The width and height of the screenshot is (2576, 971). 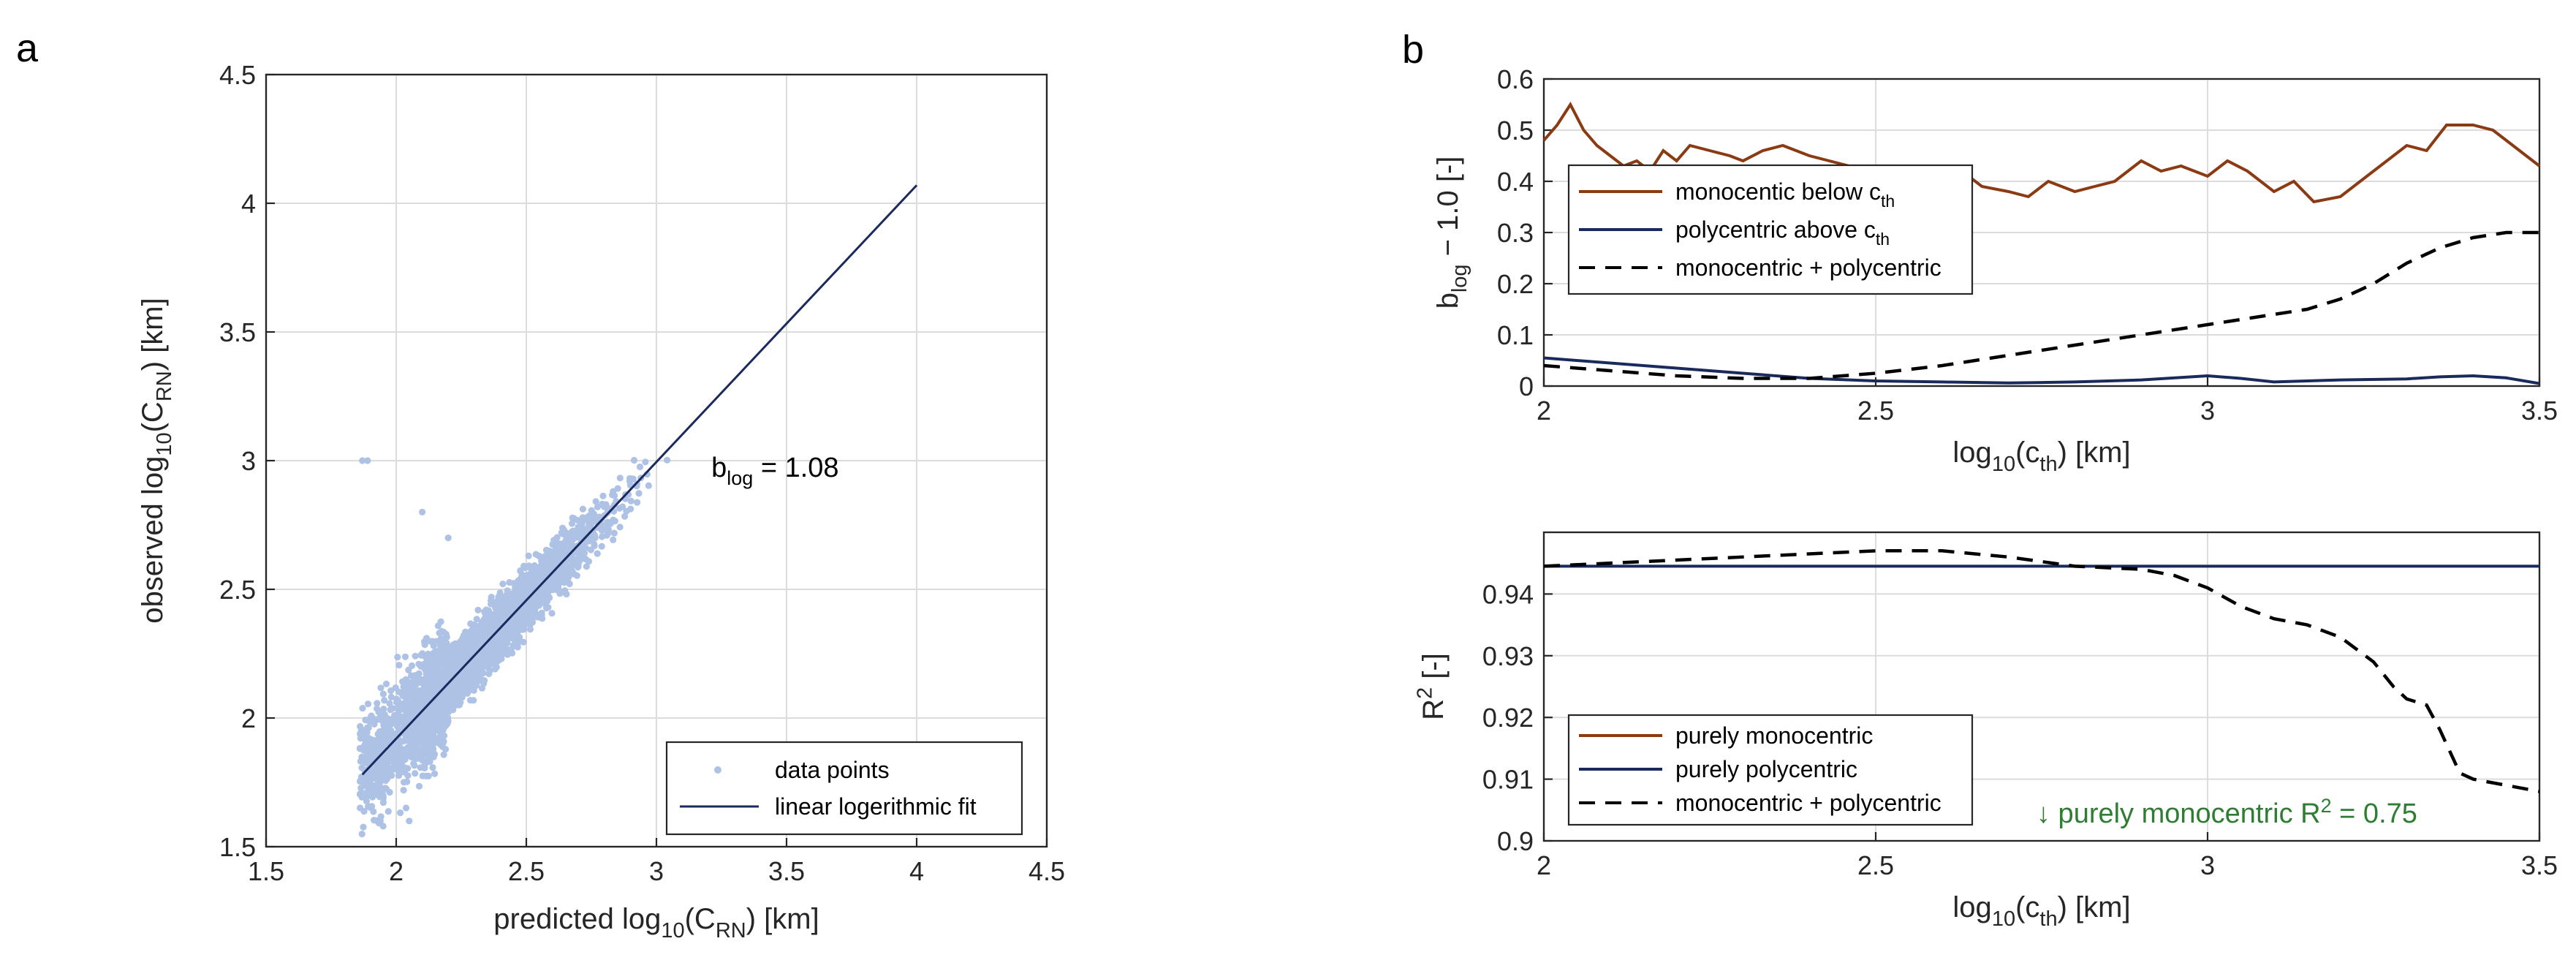 What do you see at coordinates (237, 75) in the screenshot?
I see `y-tick-label: 4.5` at bounding box center [237, 75].